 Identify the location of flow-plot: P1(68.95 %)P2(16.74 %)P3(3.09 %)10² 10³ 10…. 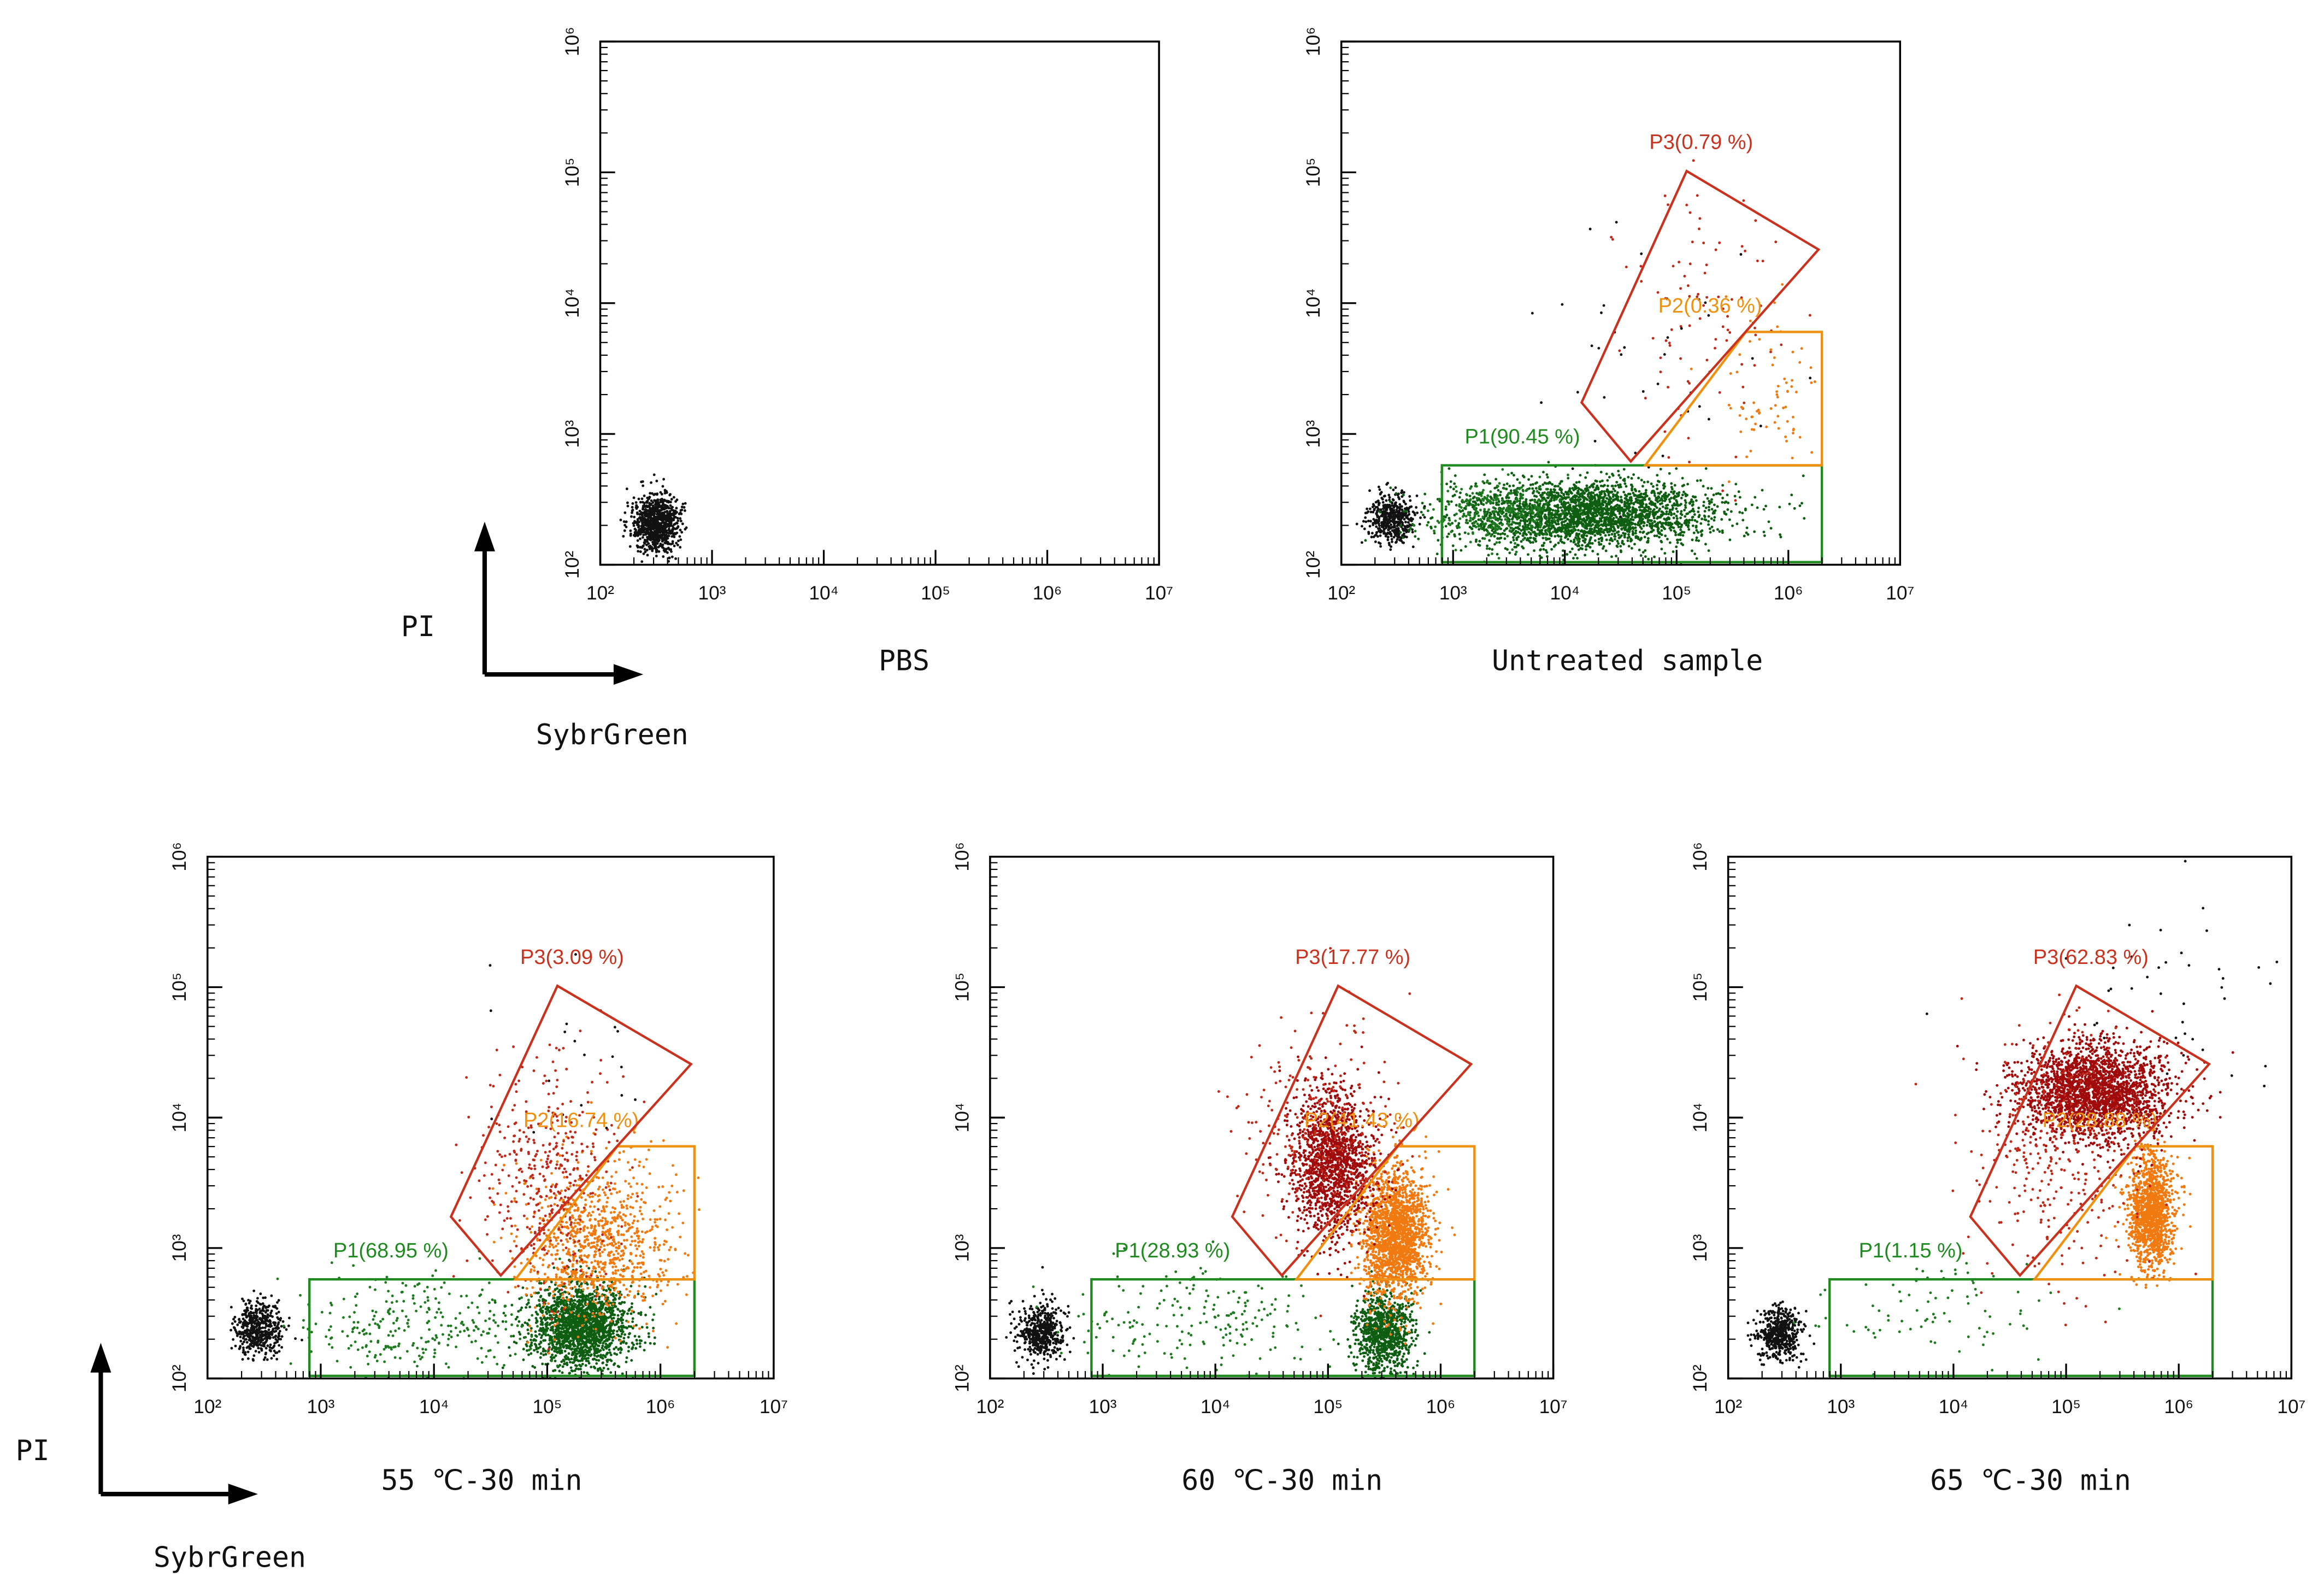
(478, 1169).